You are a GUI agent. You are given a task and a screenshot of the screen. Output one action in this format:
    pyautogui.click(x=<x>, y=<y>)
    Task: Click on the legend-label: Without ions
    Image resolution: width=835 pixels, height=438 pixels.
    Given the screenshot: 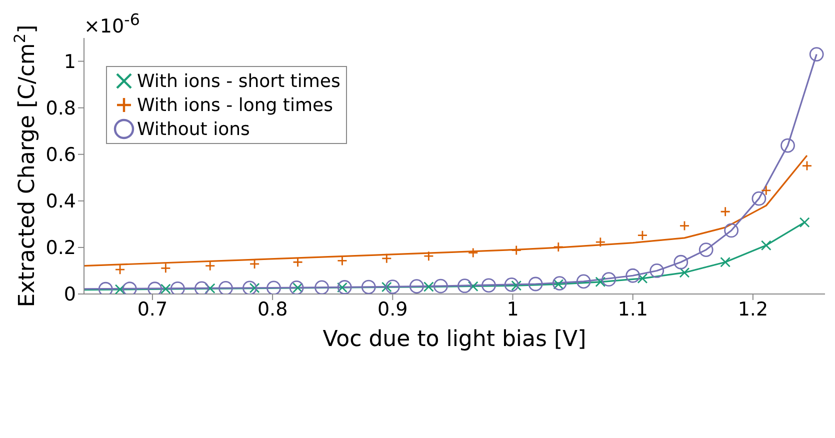 What is the action you would take?
    pyautogui.click(x=193, y=129)
    